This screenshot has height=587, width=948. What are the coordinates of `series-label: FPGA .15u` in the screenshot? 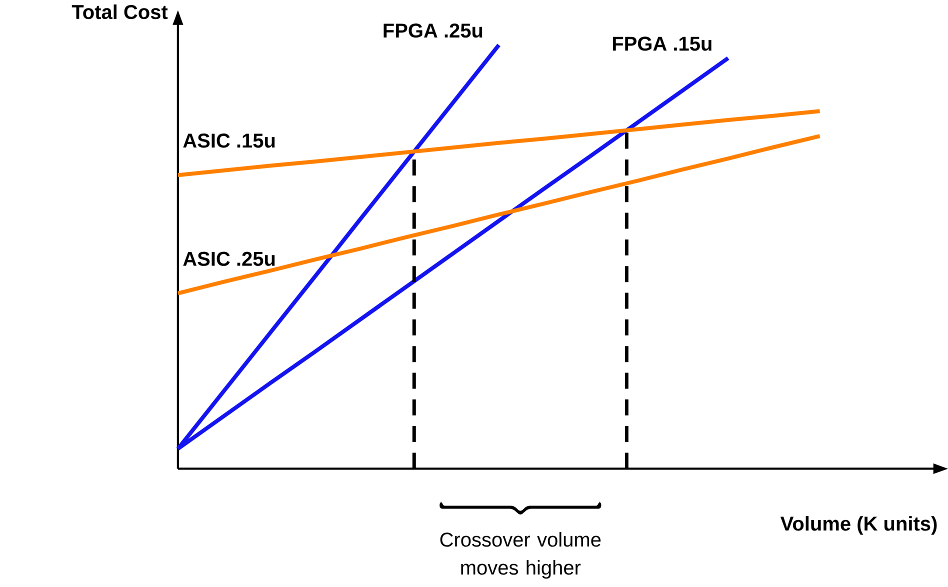 It's located at (662, 43).